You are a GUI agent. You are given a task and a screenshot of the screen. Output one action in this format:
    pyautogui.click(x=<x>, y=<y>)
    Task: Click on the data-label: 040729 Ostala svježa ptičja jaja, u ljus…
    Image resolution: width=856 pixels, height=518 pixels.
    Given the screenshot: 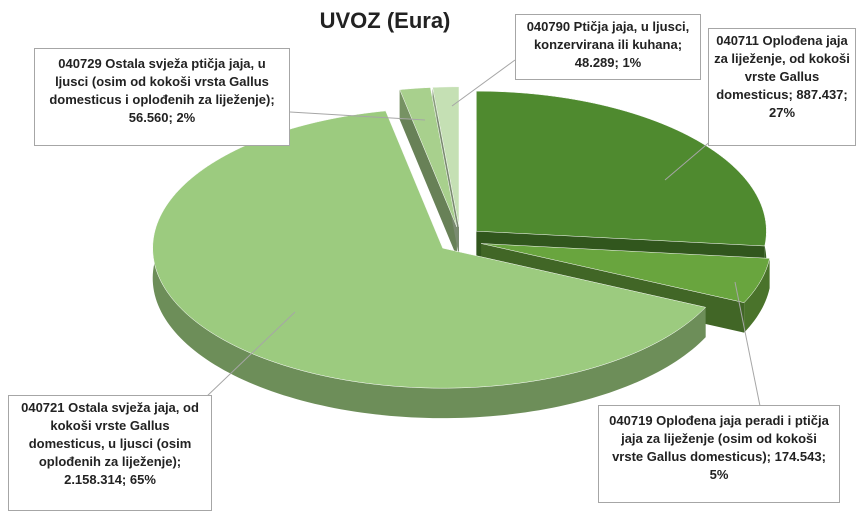 What is the action you would take?
    pyautogui.click(x=162, y=97)
    